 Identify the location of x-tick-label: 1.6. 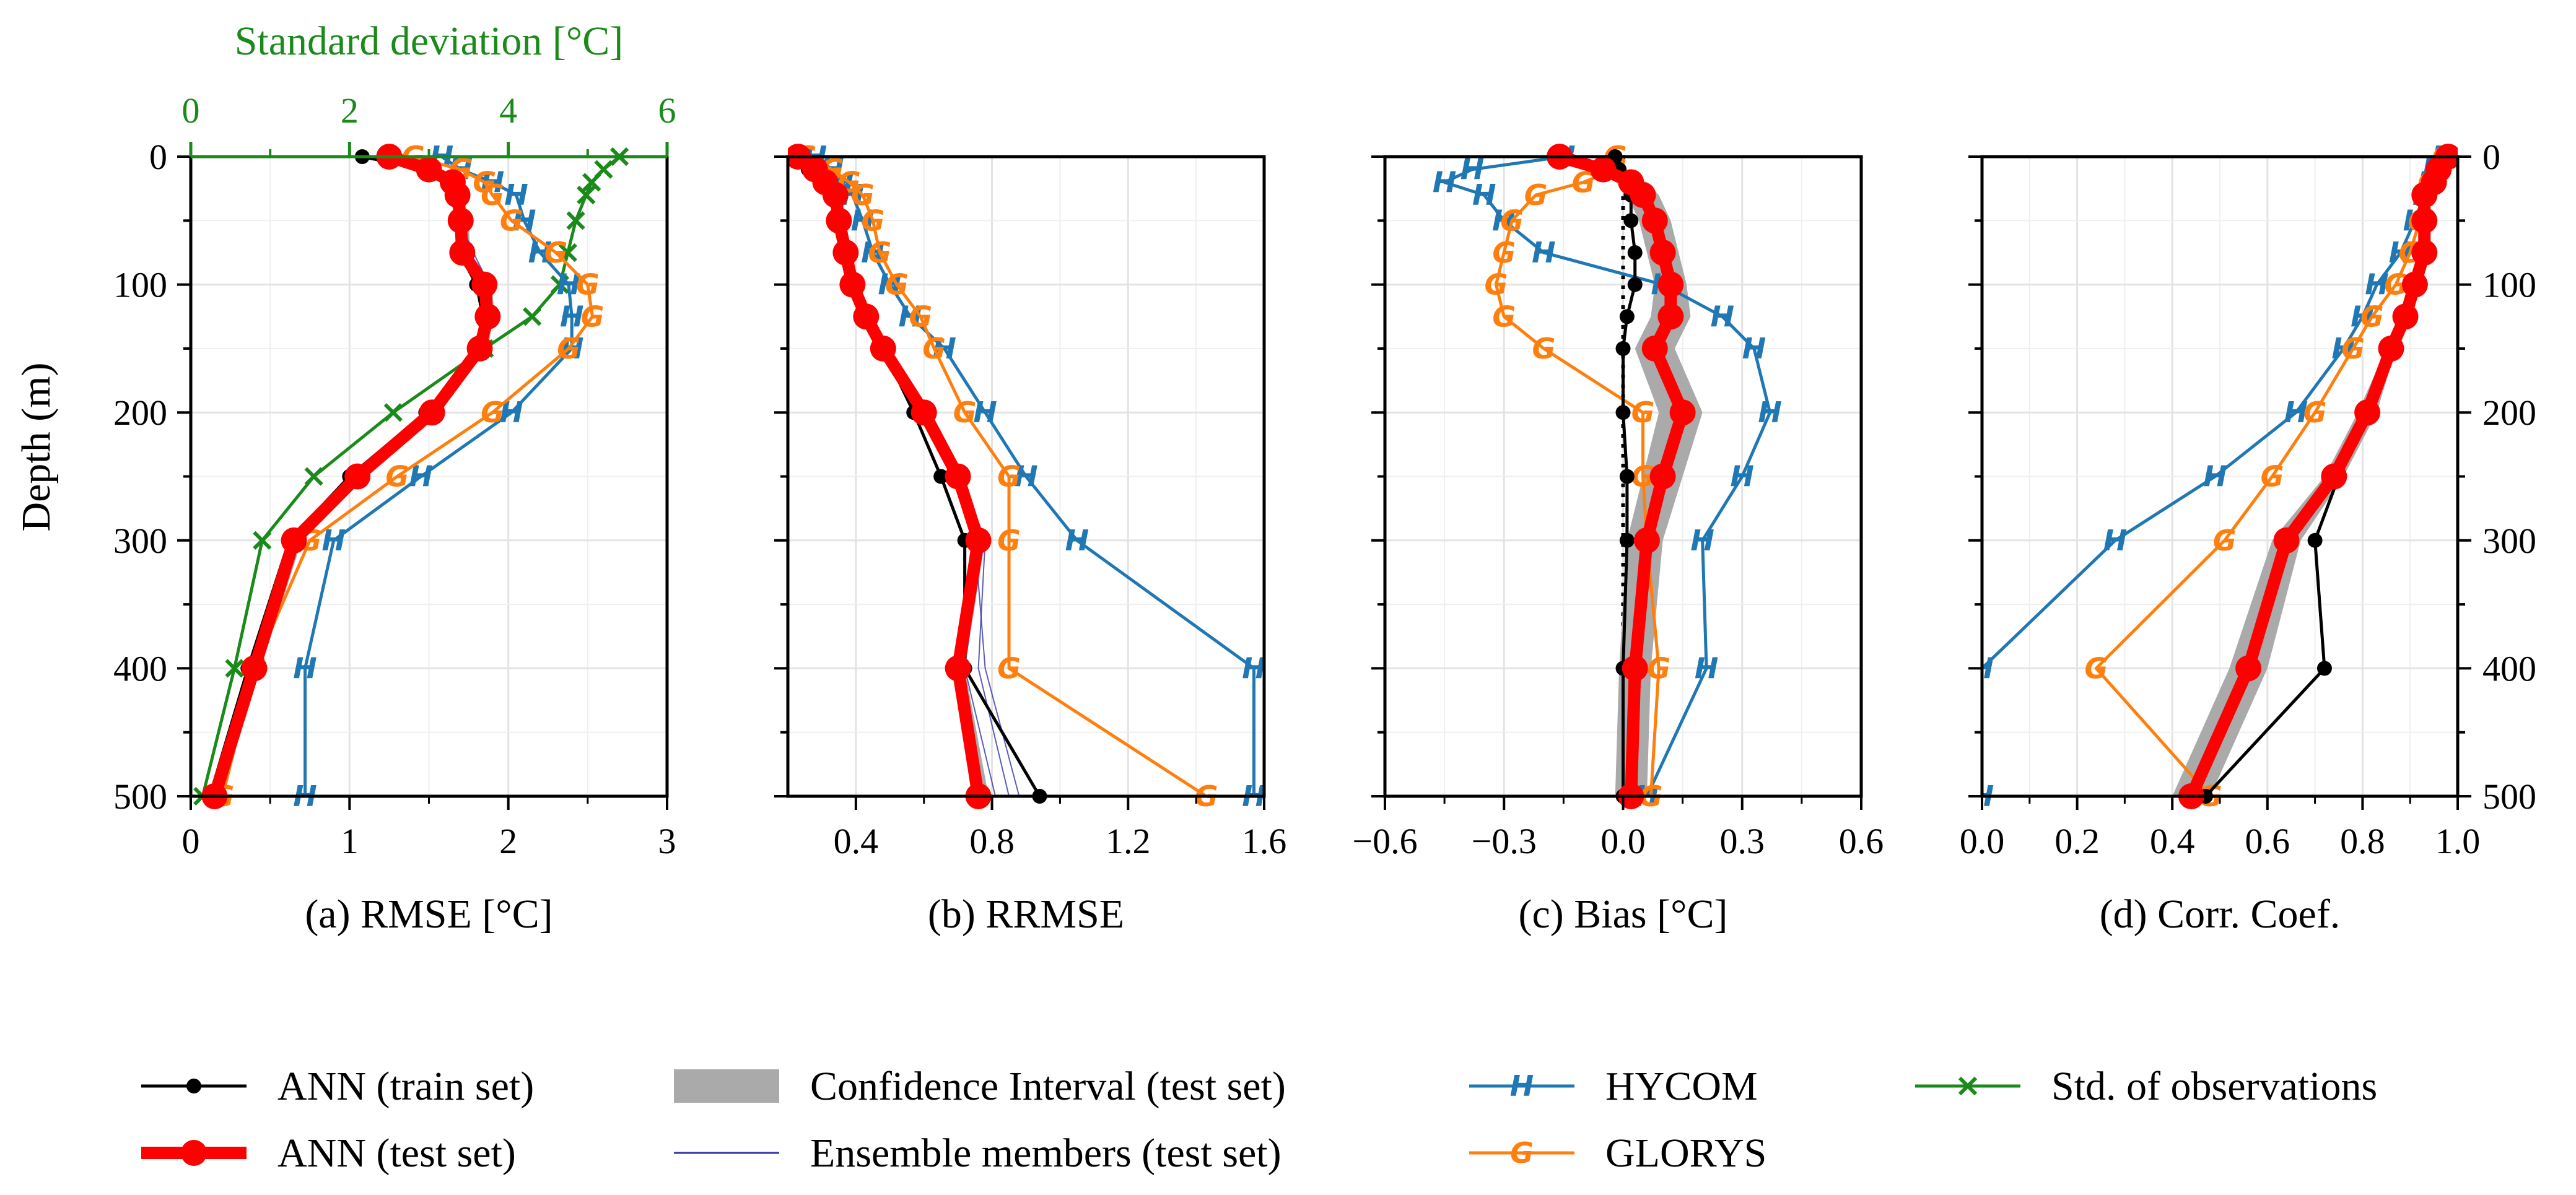
(1264, 841).